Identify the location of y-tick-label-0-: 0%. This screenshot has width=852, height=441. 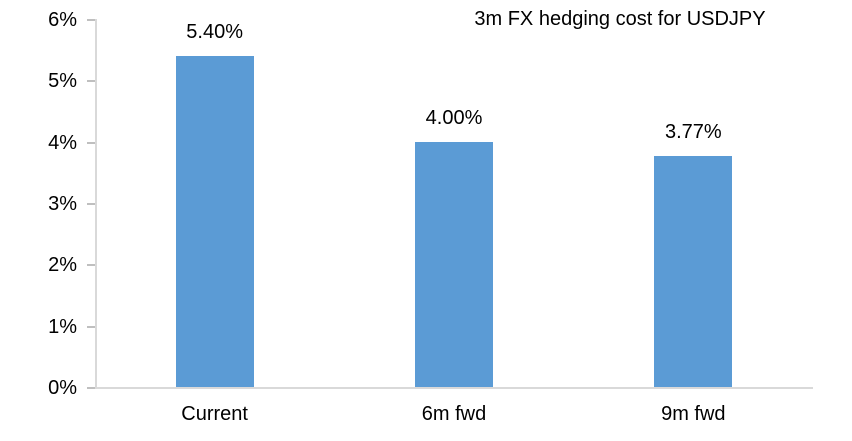
(62, 388).